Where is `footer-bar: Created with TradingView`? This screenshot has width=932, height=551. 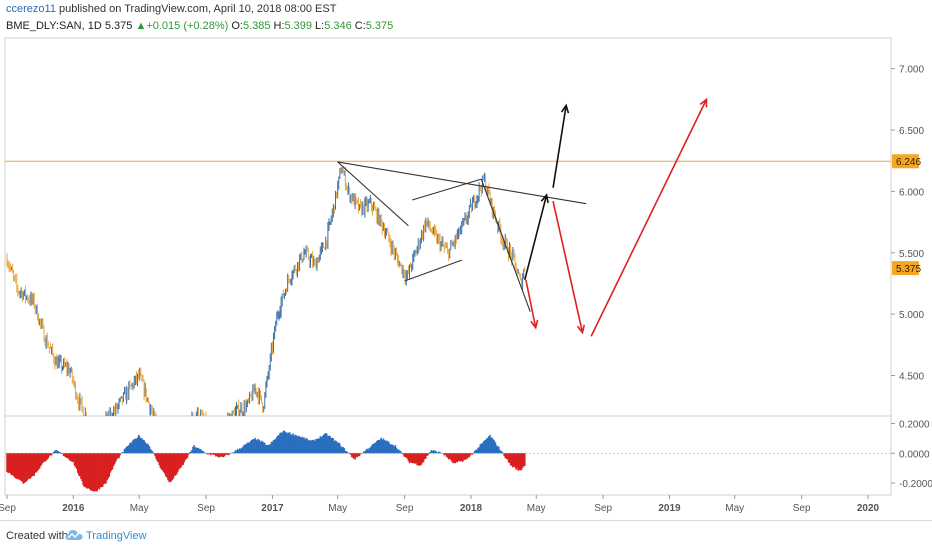 footer-bar: Created with TradingView is located at coordinates (466, 535).